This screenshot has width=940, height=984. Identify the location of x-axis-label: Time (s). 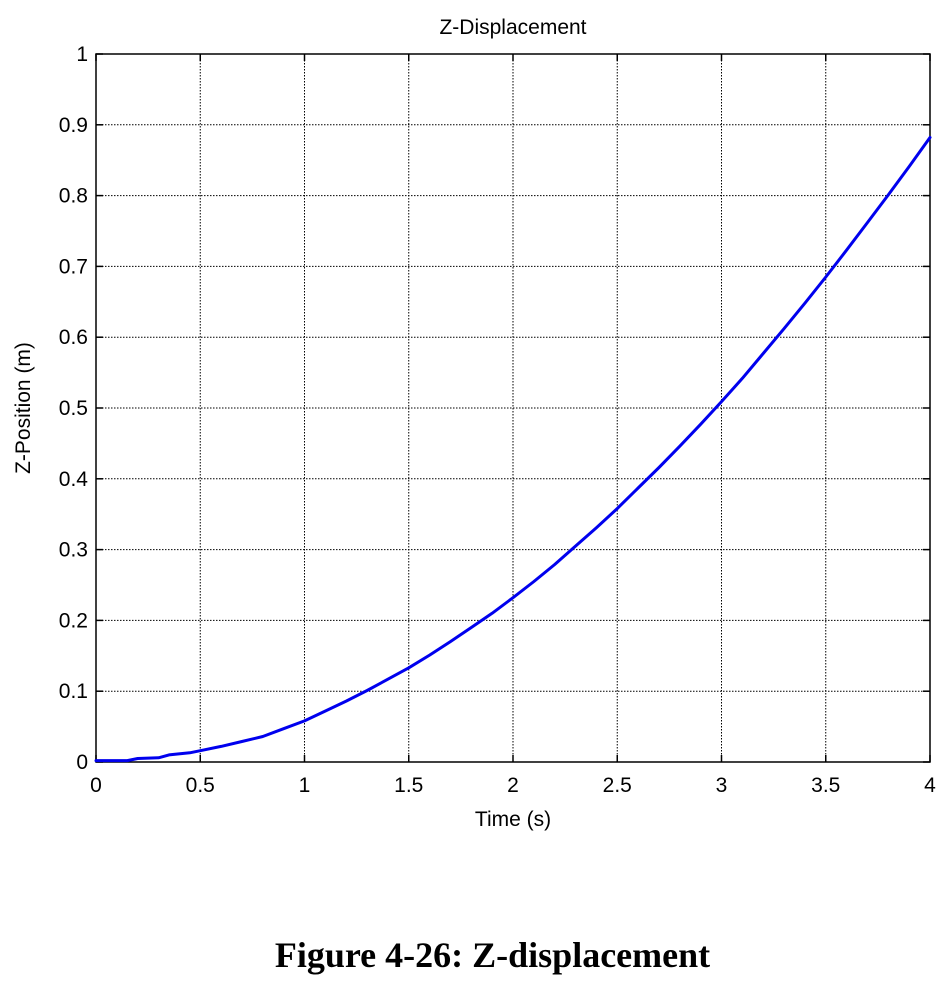
(513, 819).